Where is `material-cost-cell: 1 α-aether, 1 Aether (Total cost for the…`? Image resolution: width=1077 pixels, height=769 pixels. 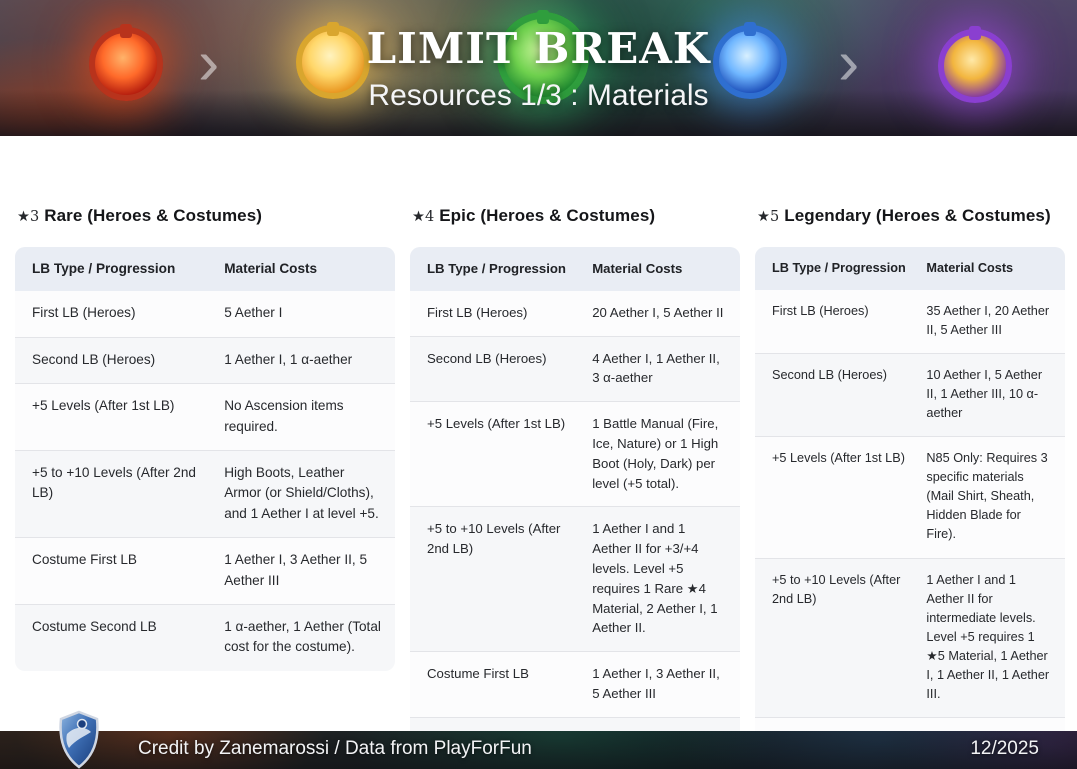
material-cost-cell: 1 α-aether, 1 Aether (Total cost for the… is located at coordinates (302, 636).